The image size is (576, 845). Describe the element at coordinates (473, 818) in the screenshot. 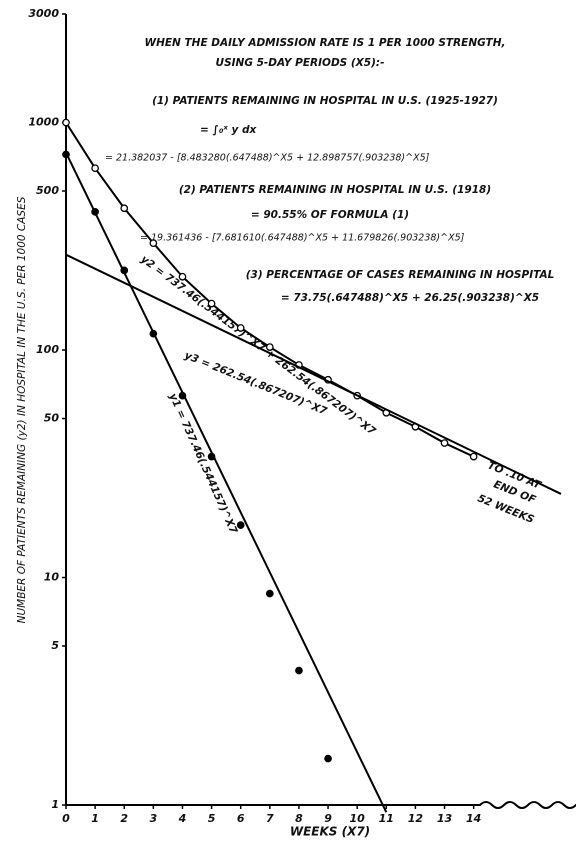

I see `x-tick-label: 14` at that location.